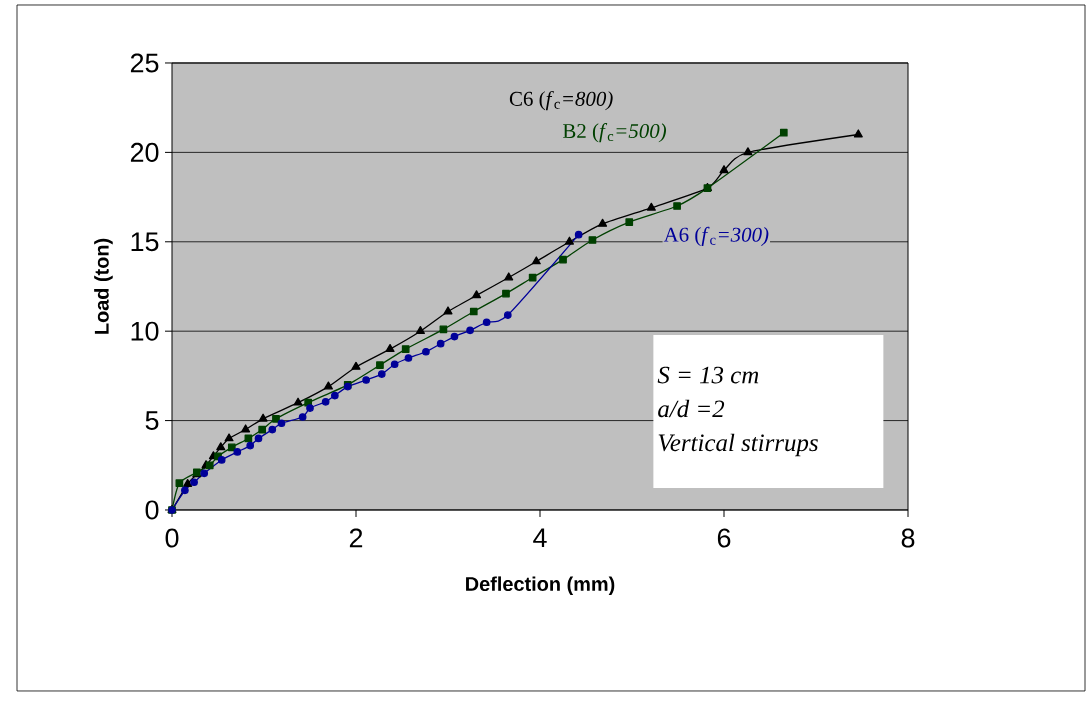  I want to click on x-tick-label: 0, so click(172, 538).